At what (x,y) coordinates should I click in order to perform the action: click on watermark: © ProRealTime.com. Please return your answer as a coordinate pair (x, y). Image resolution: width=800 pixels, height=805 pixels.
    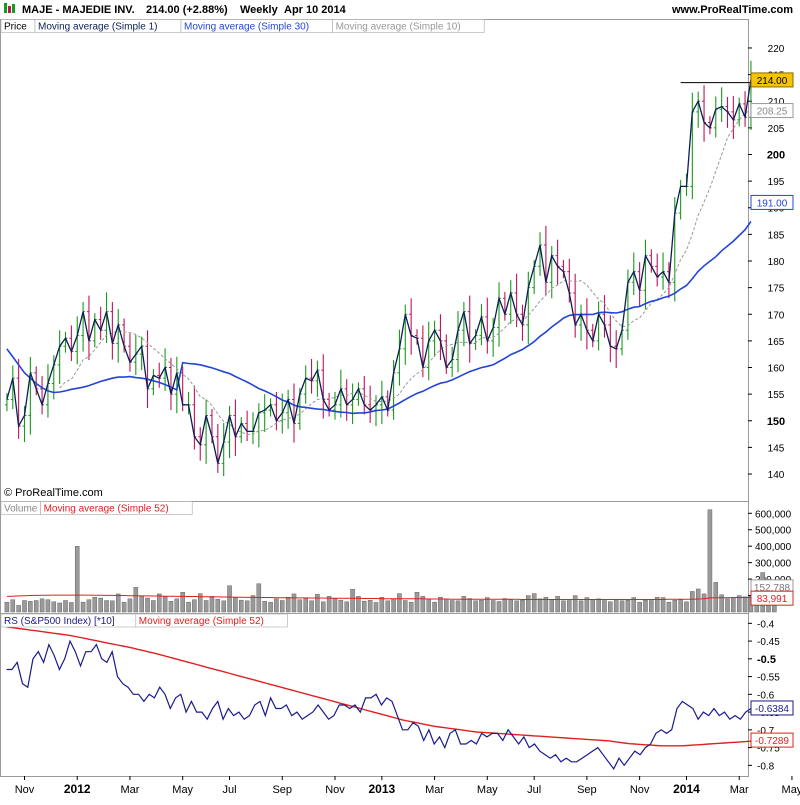
    Looking at the image, I should click on (53, 493).